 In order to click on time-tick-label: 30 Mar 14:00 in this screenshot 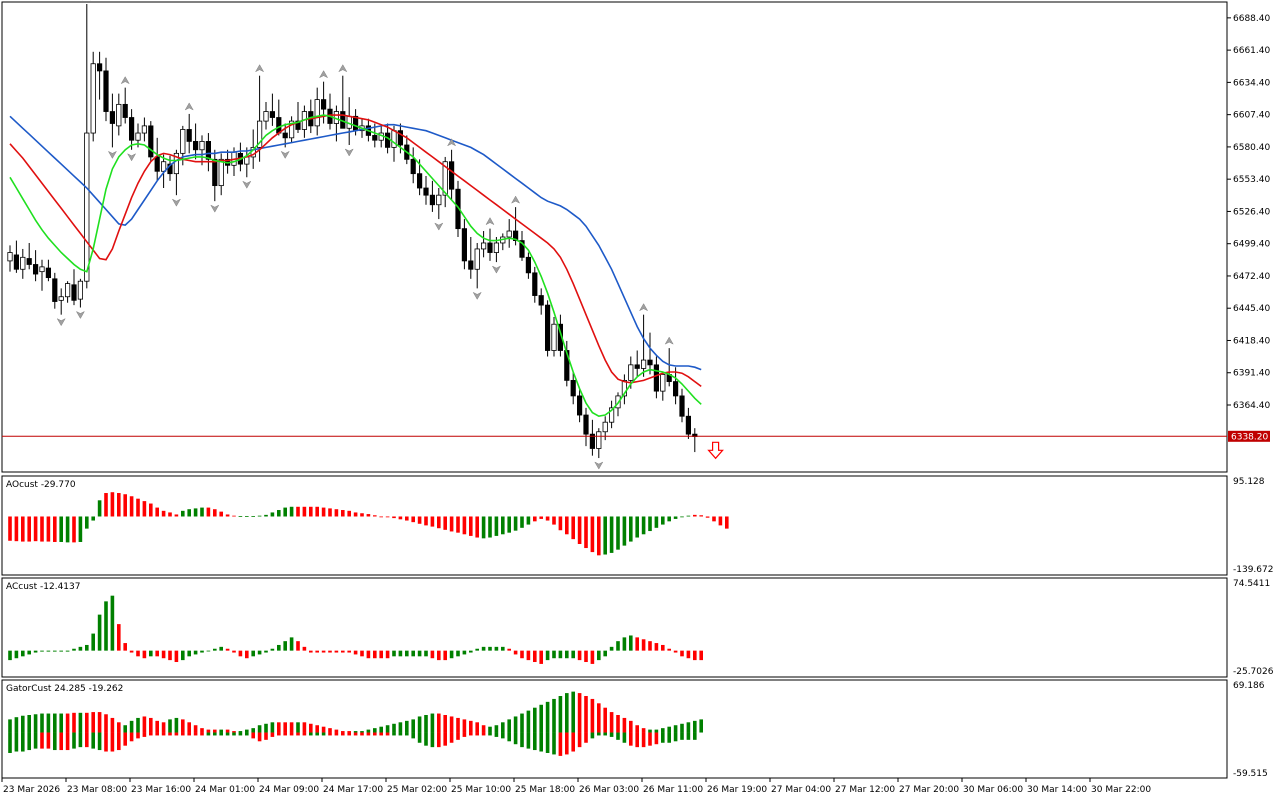, I will do `click(1057, 790)`.